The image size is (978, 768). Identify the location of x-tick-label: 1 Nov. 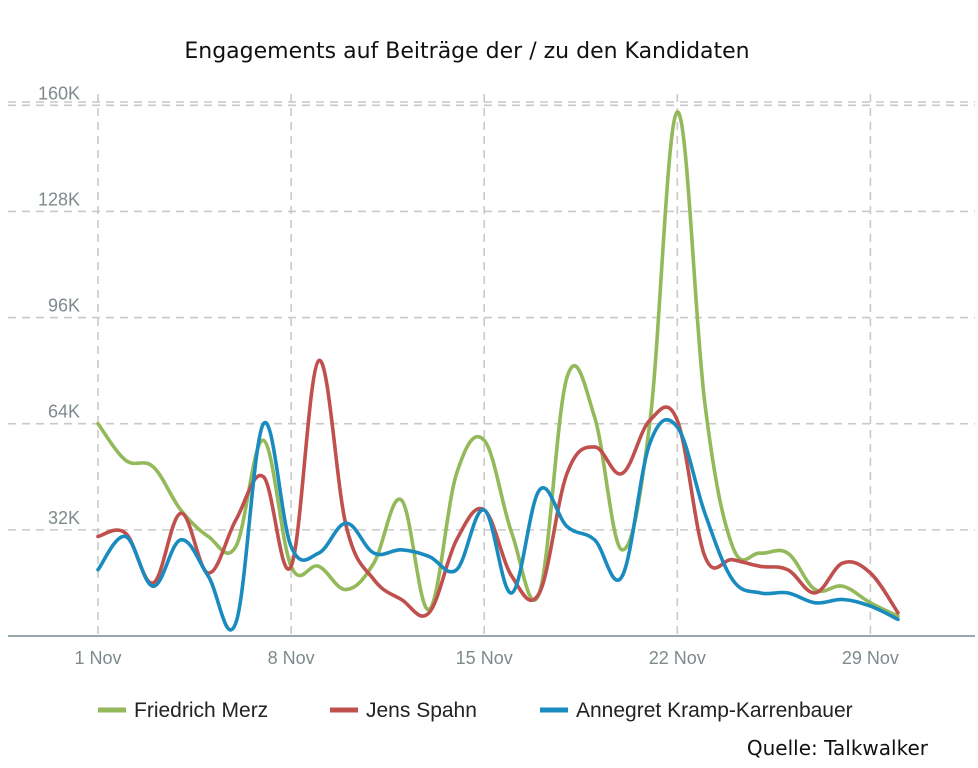
(97, 658).